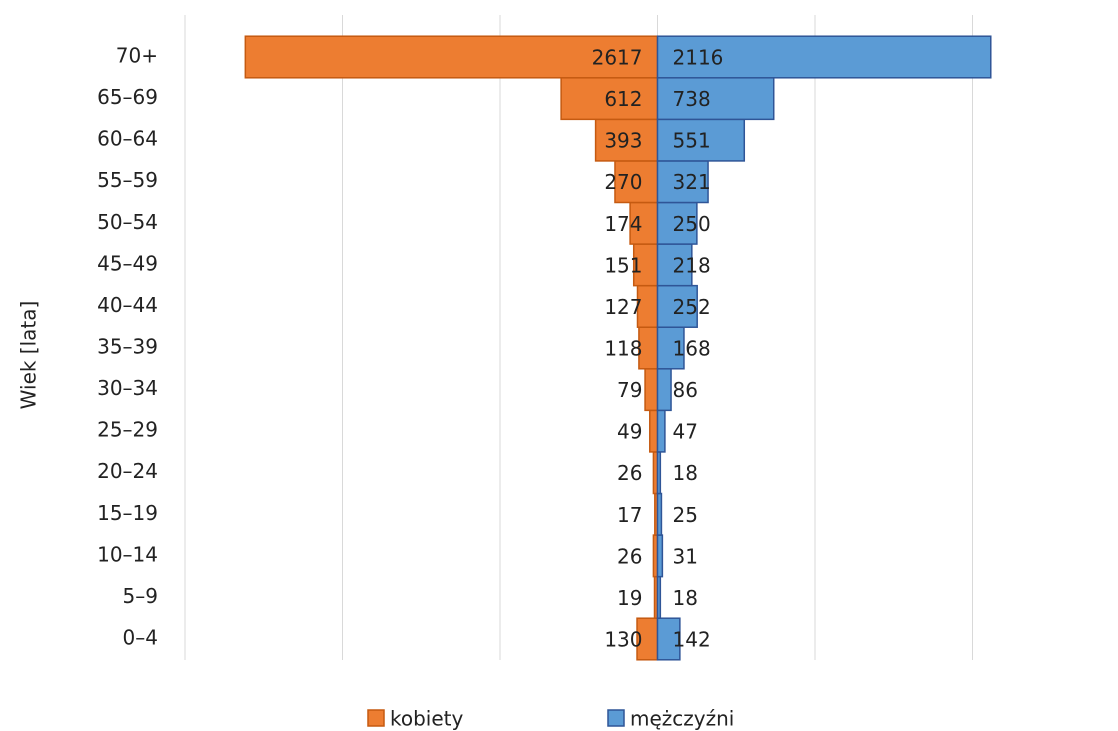  What do you see at coordinates (623, 640) in the screenshot?
I see `data-label: 130` at bounding box center [623, 640].